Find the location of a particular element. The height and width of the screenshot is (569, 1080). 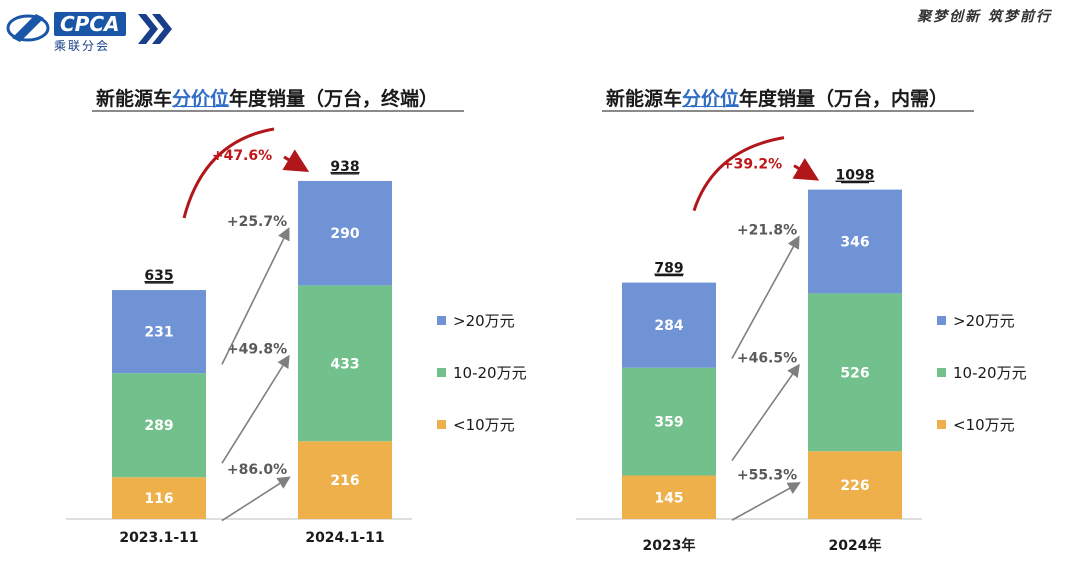

bar-value-label-mid-left-0: 289 is located at coordinates (158, 426).